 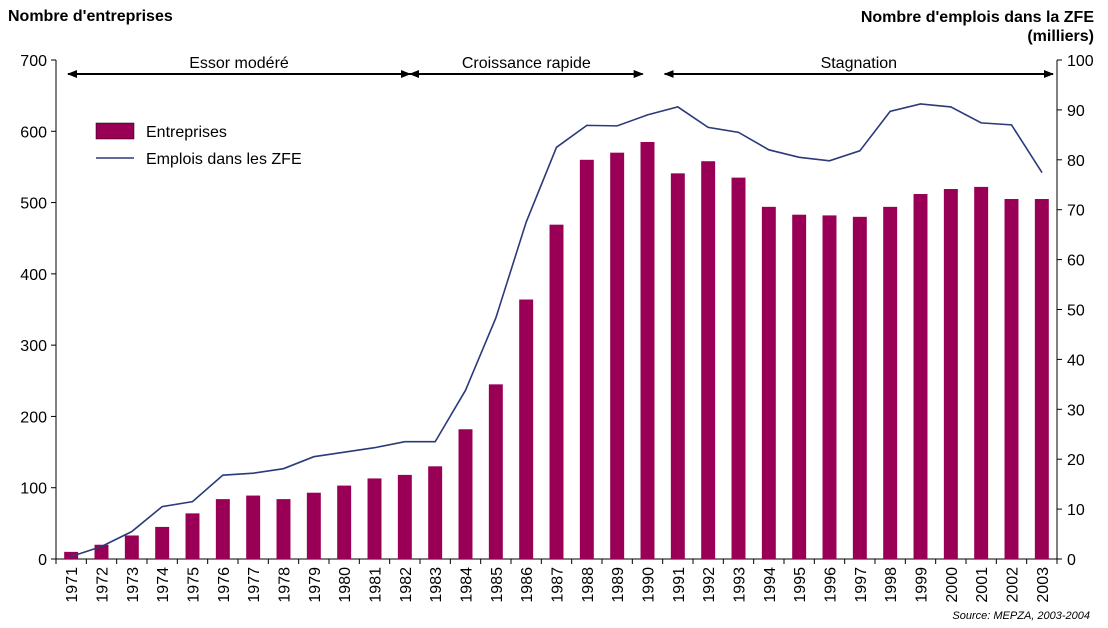 I want to click on x-tick-label: 1998, so click(x=891, y=585).